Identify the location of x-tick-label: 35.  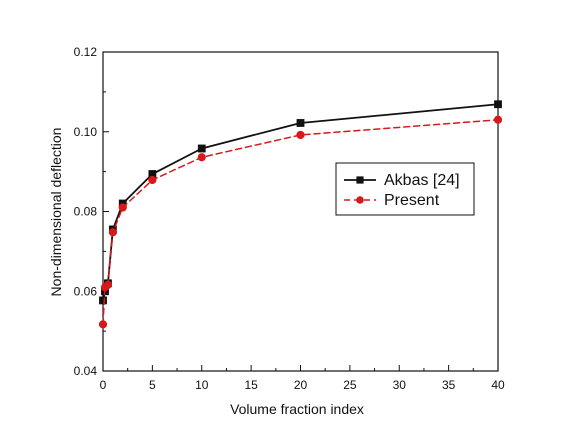
(449, 385).